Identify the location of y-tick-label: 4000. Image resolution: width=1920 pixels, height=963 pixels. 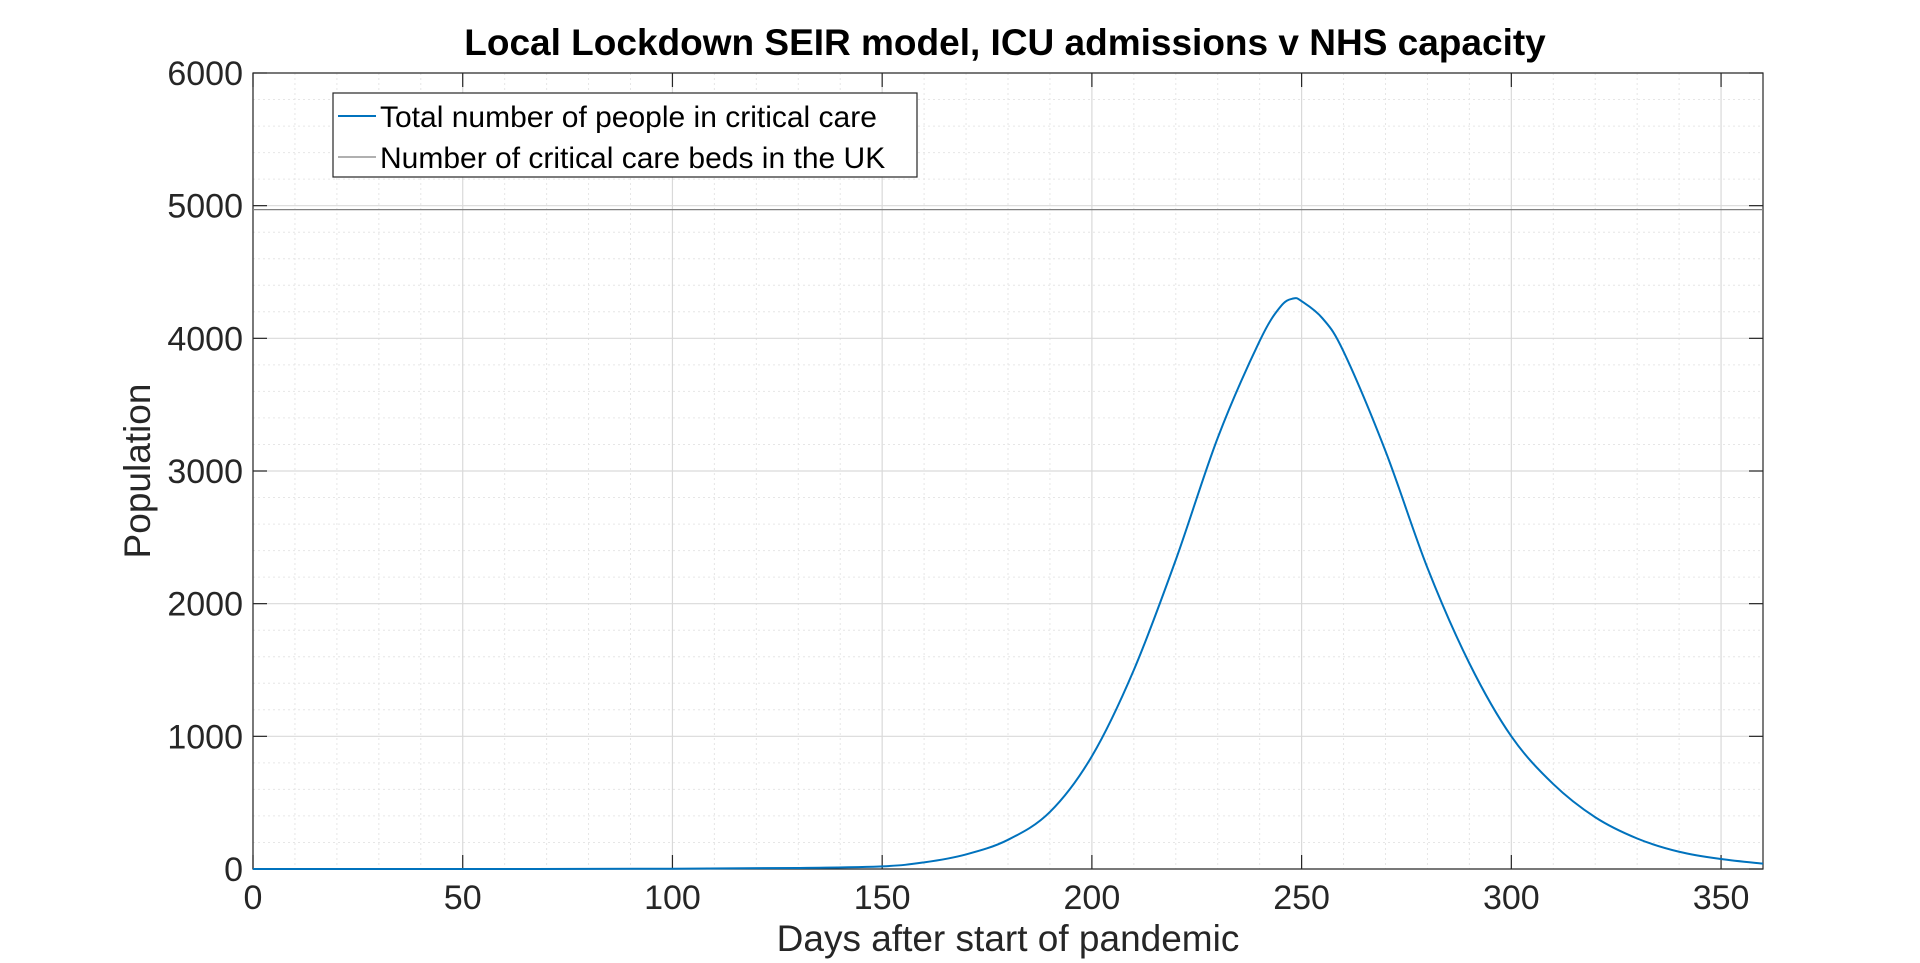
(205, 339).